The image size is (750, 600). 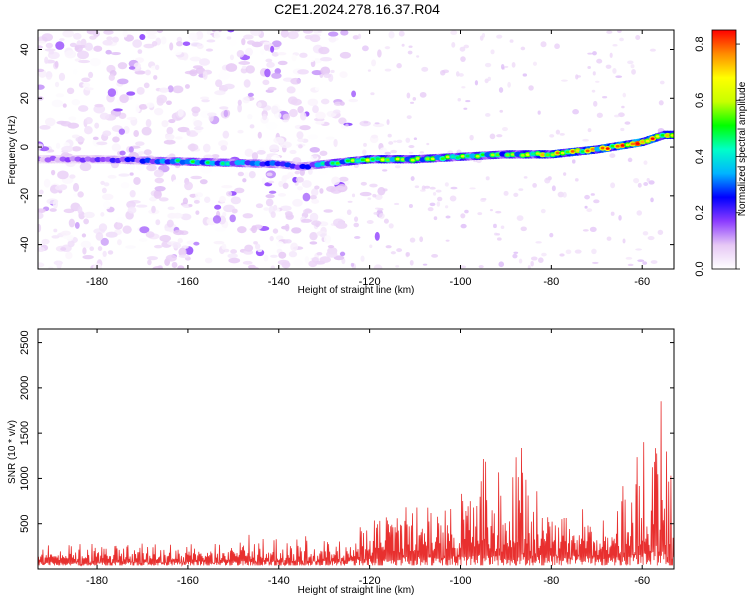 I want to click on snr-y-label: SNR (10 * v/v), so click(x=12, y=452).